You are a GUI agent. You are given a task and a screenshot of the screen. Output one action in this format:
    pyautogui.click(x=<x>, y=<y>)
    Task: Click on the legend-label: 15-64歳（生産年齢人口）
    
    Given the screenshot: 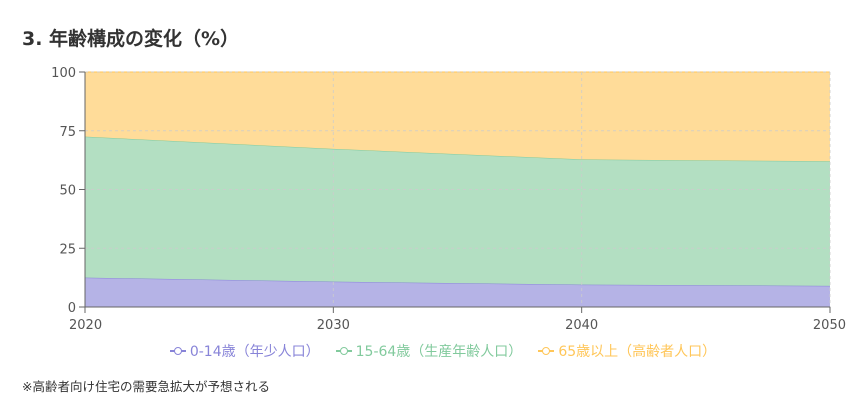 What is the action you would take?
    pyautogui.click(x=439, y=352)
    